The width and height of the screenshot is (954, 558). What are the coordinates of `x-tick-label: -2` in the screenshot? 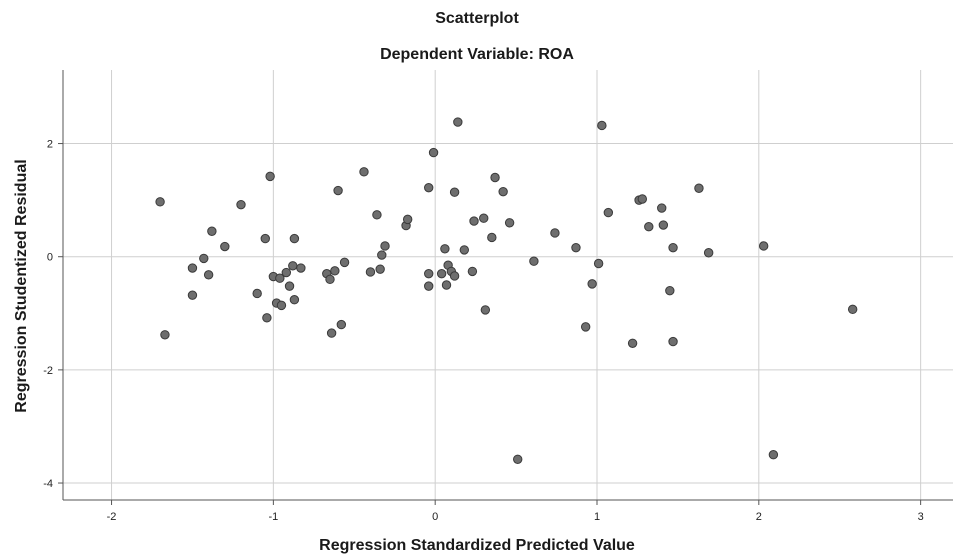 It's located at (112, 517).